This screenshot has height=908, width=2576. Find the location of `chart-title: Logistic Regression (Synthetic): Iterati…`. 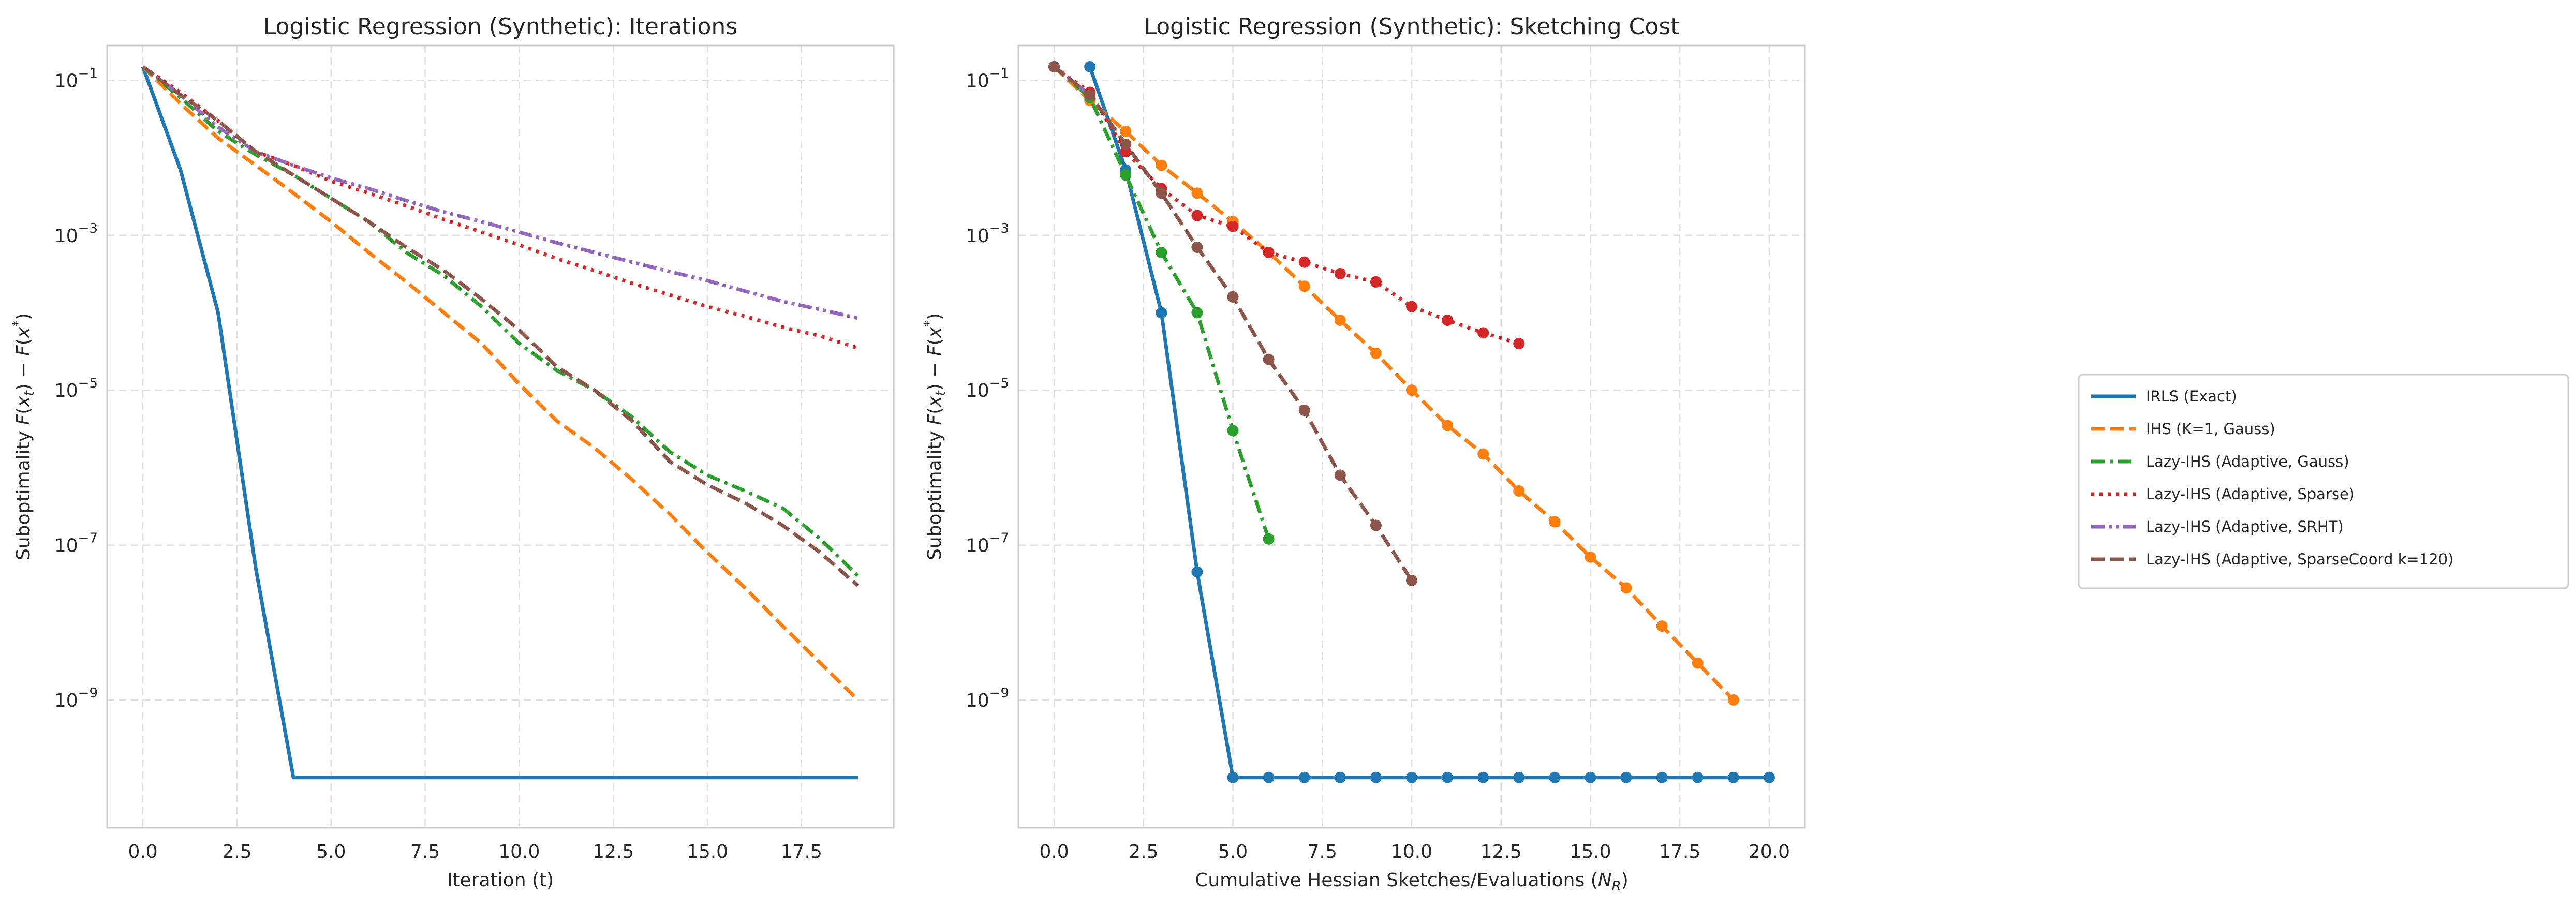

chart-title: Logistic Regression (Synthetic): Iterati… is located at coordinates (500, 26).